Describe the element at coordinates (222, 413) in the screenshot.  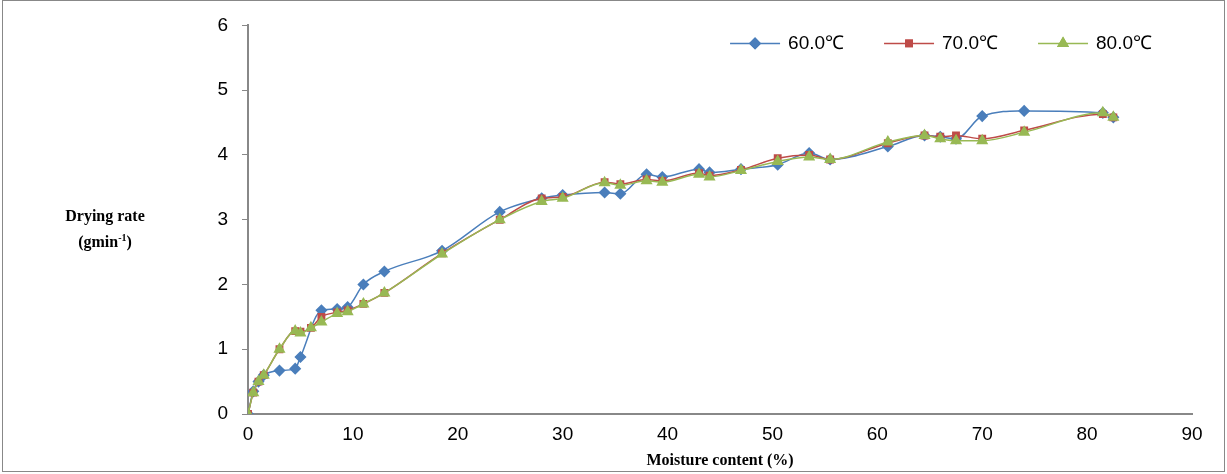
I see `y-tick-label: 0` at that location.